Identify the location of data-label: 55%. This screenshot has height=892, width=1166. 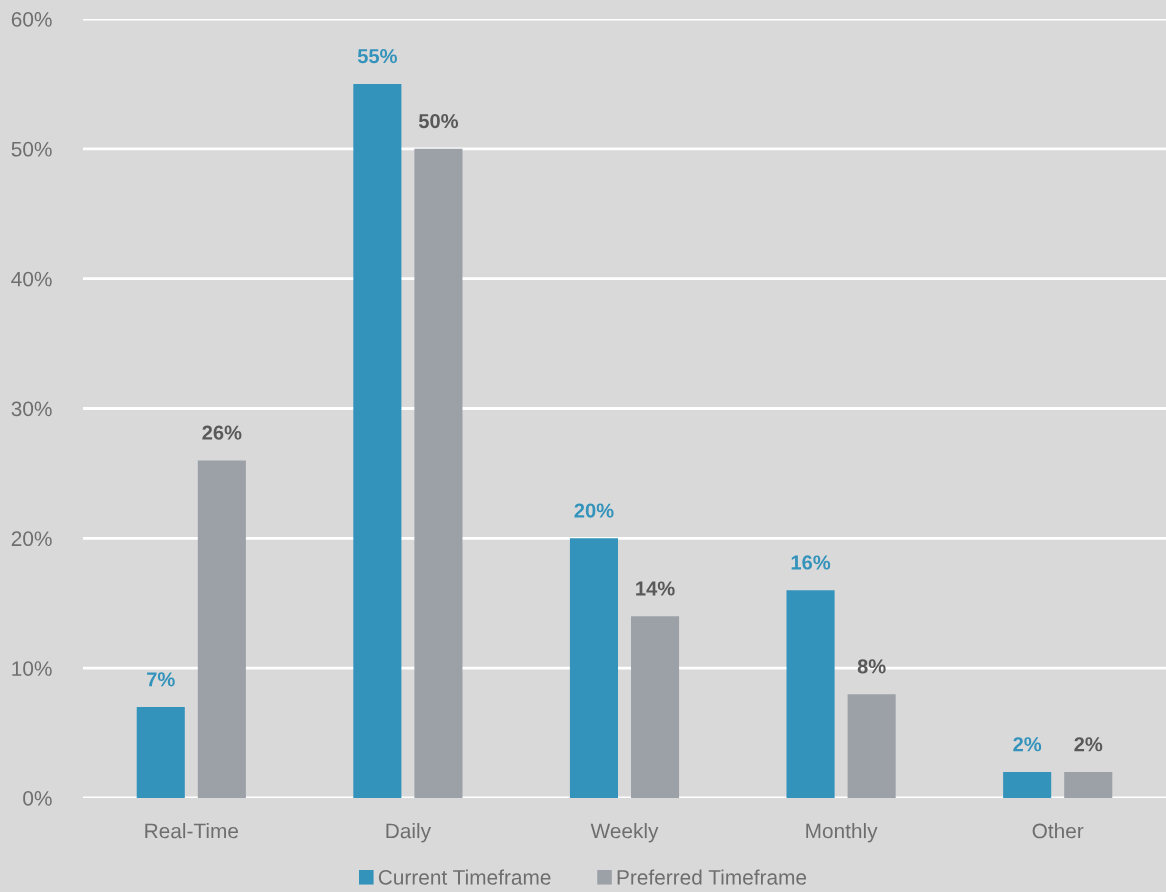
(377, 56).